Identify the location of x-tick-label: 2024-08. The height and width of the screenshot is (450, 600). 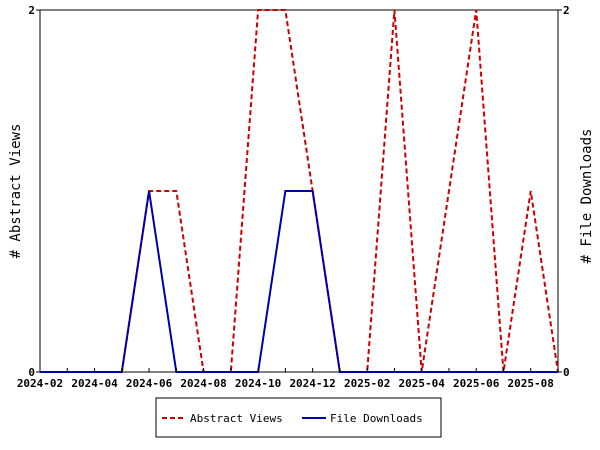
(203, 383).